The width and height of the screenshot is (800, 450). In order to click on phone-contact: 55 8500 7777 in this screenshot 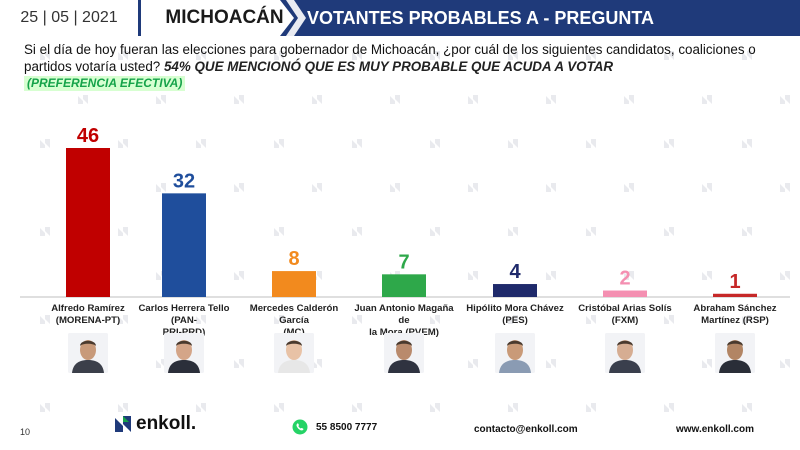, I will do `click(334, 427)`.